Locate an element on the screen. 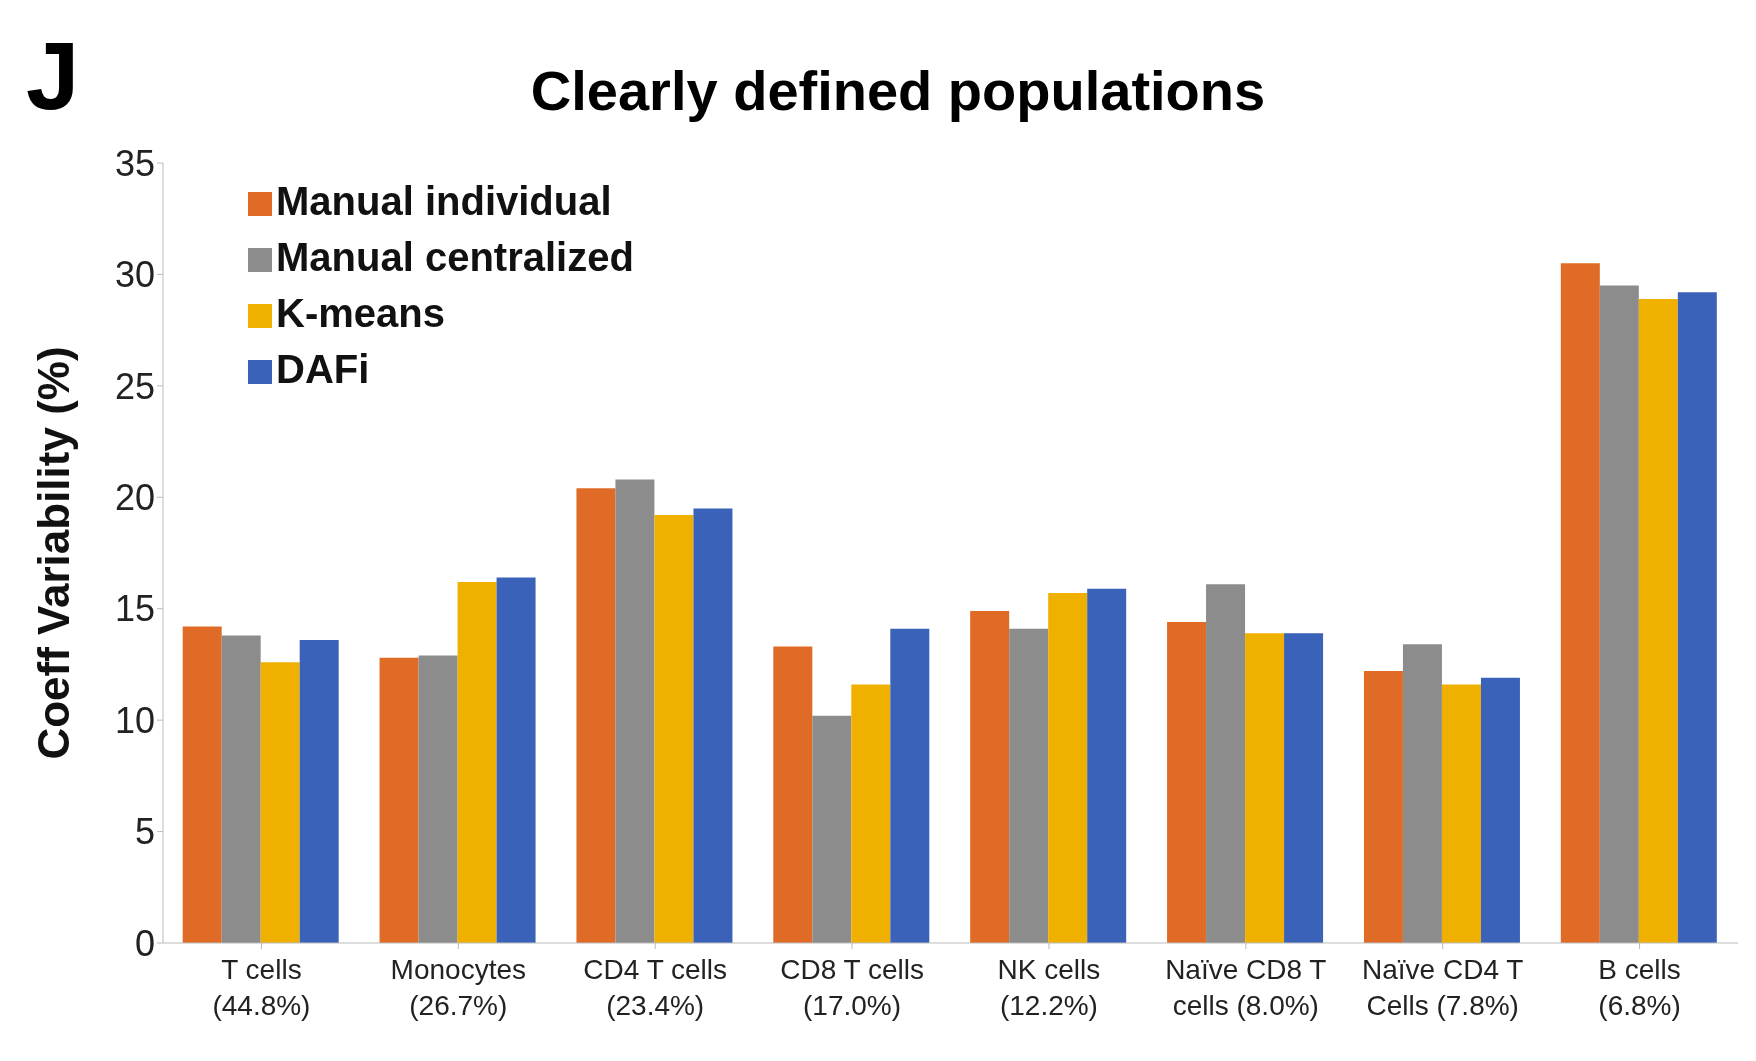  y-tick-label: 5 is located at coordinates (144, 832).